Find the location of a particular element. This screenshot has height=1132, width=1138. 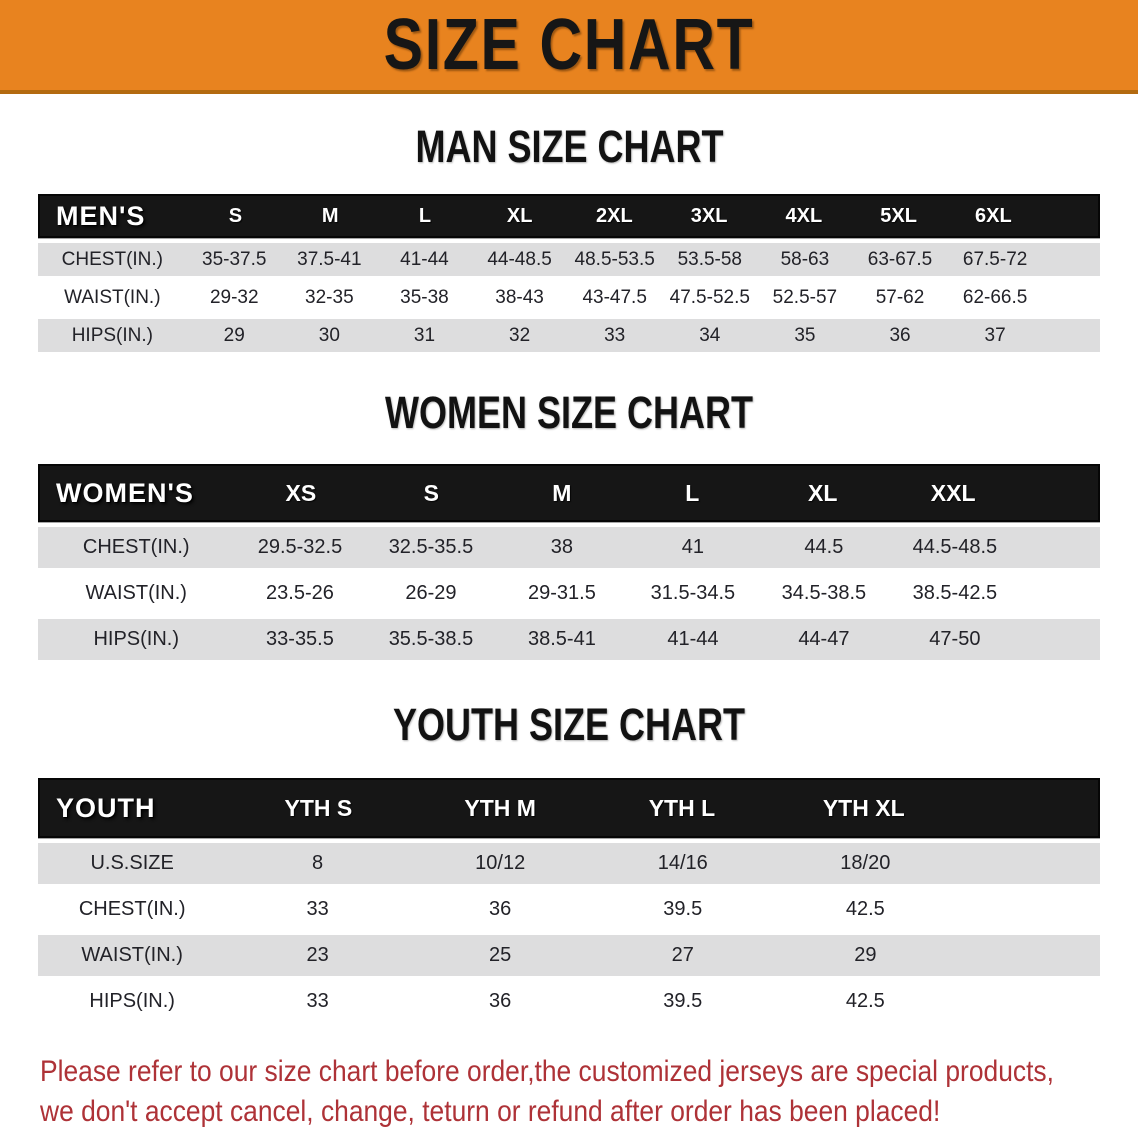

size-value: 31.5-34.5 is located at coordinates (693, 593).